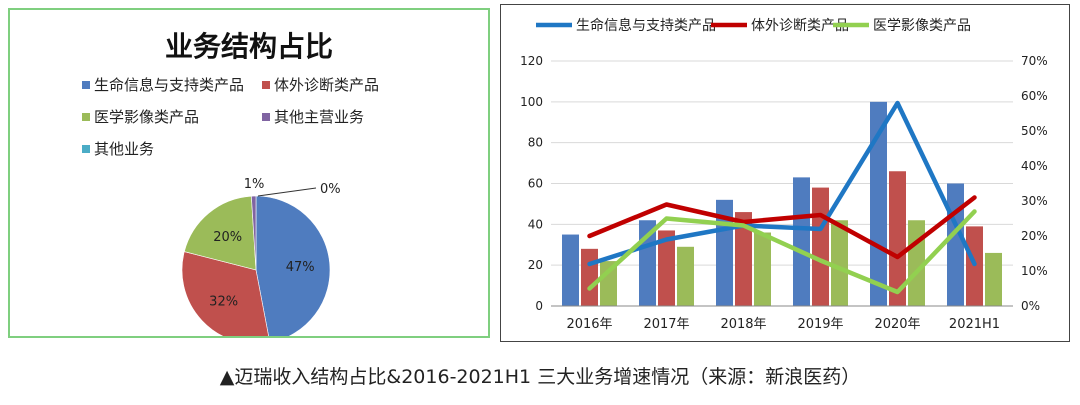  What do you see at coordinates (1034, 61) in the screenshot?
I see `y2-axis-tick-label: 70%` at bounding box center [1034, 61].